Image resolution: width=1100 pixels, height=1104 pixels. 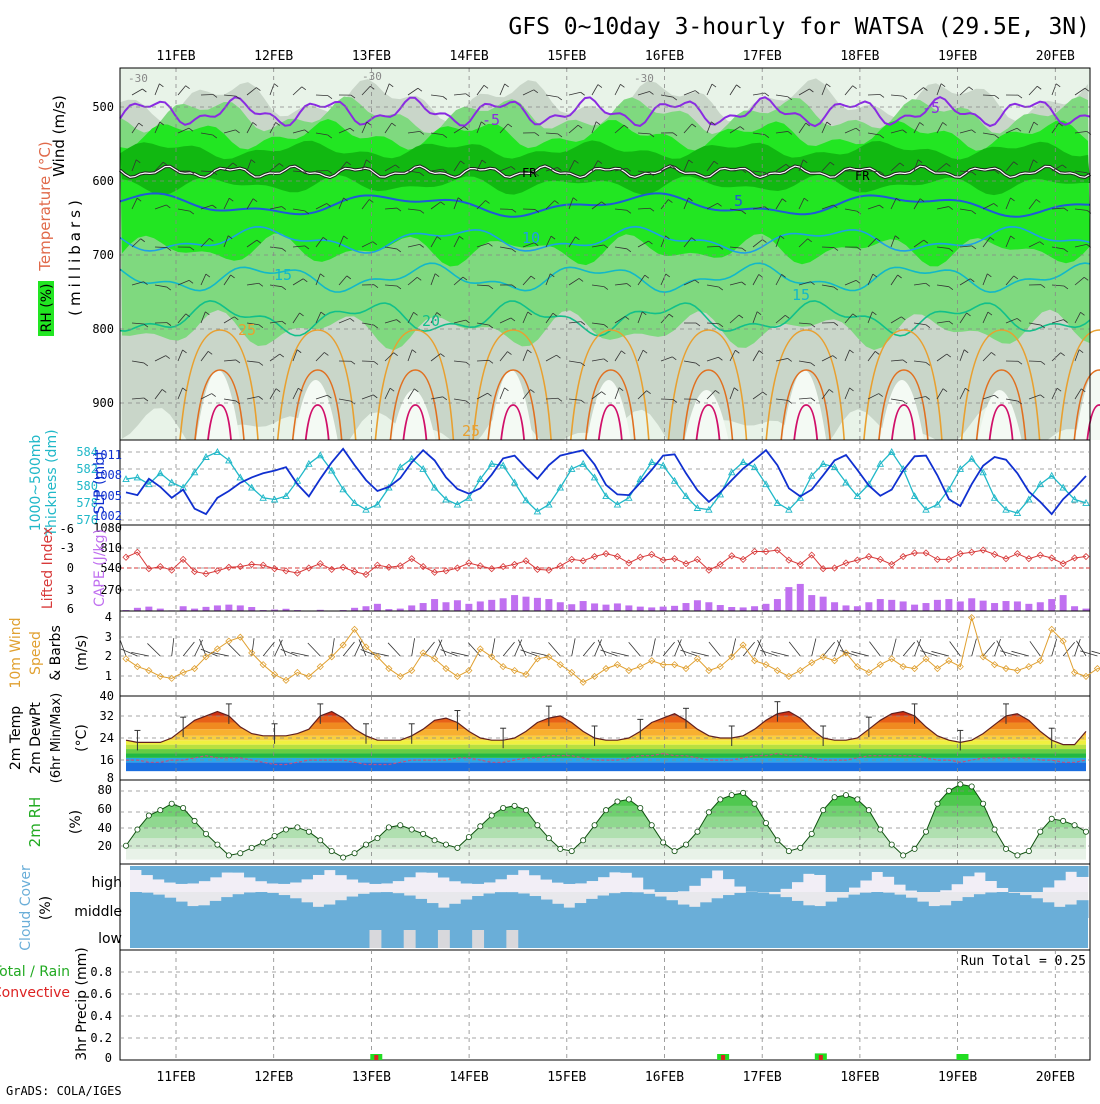 I want to click on upper-temp-label: Temperature (°C), so click(x=45, y=206).